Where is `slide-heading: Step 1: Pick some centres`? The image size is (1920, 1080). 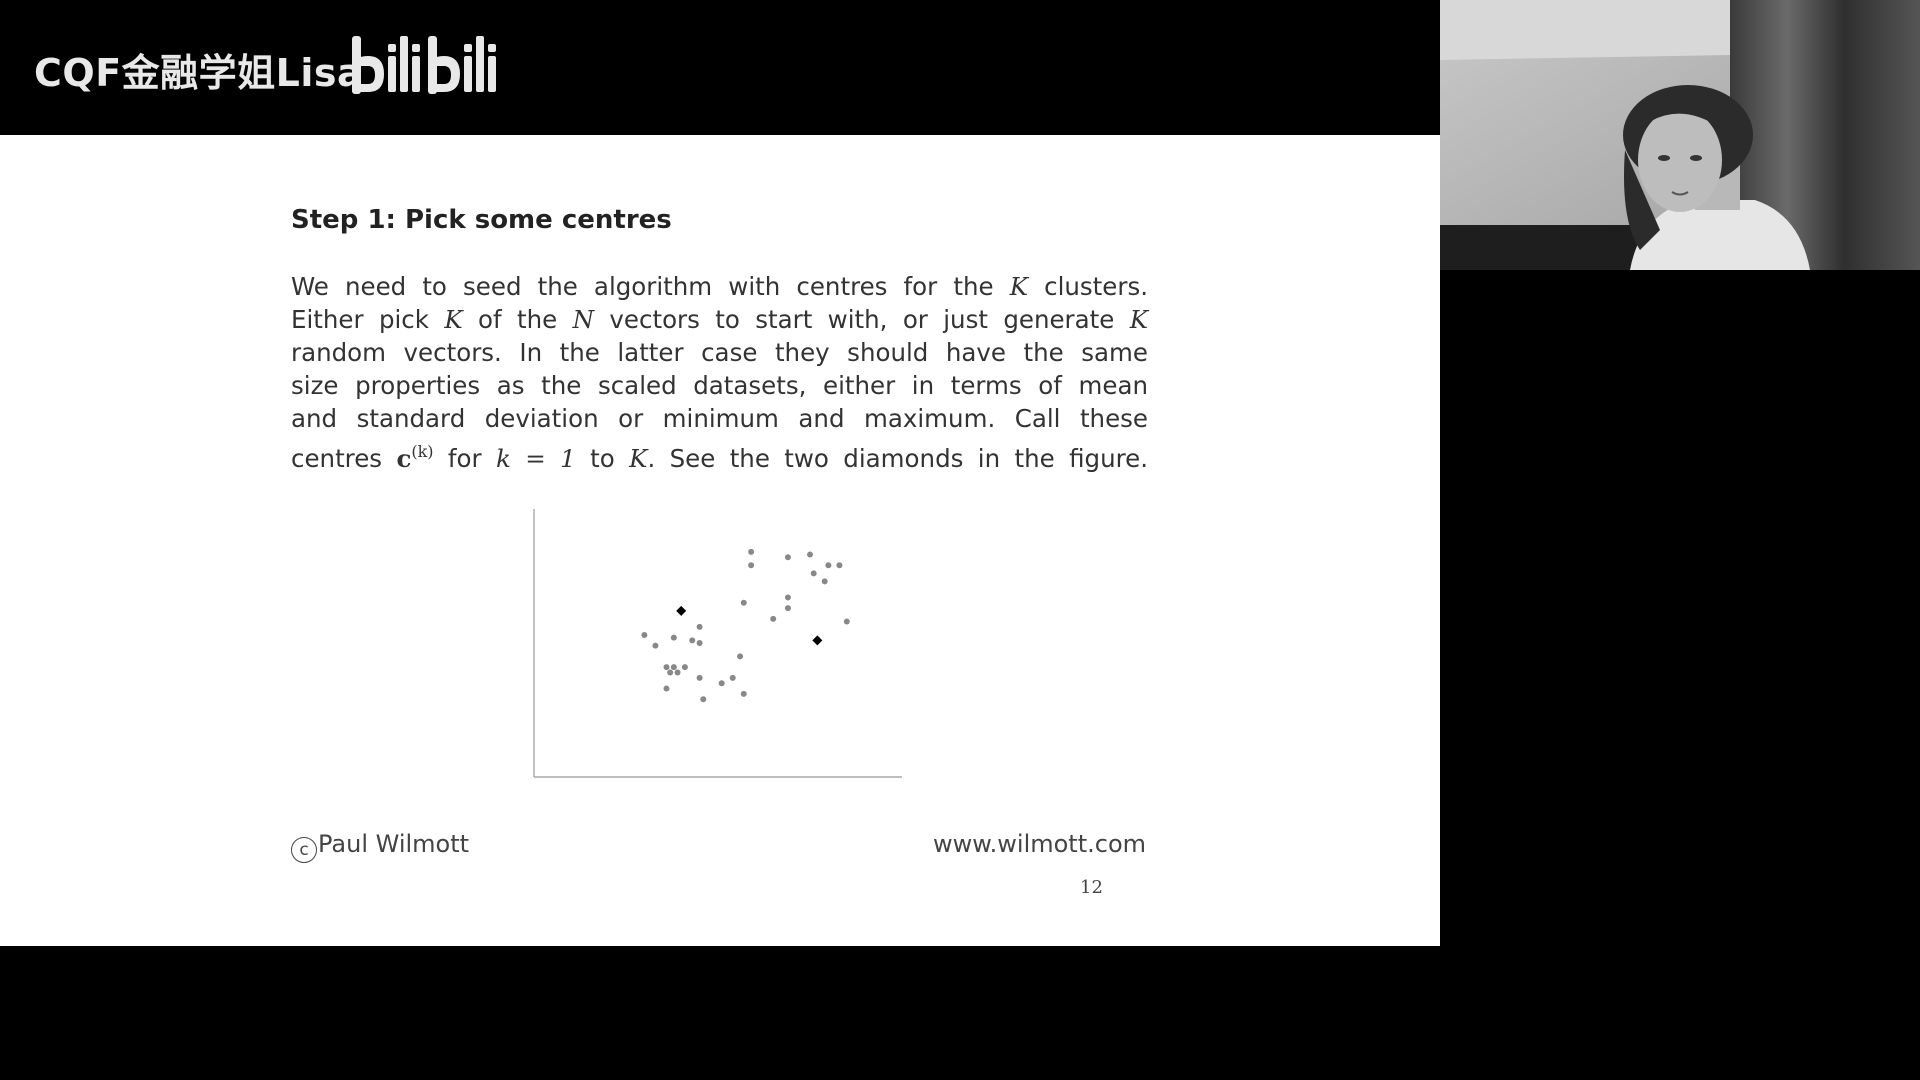
slide-heading: Step 1: Pick some centres is located at coordinates (481, 220).